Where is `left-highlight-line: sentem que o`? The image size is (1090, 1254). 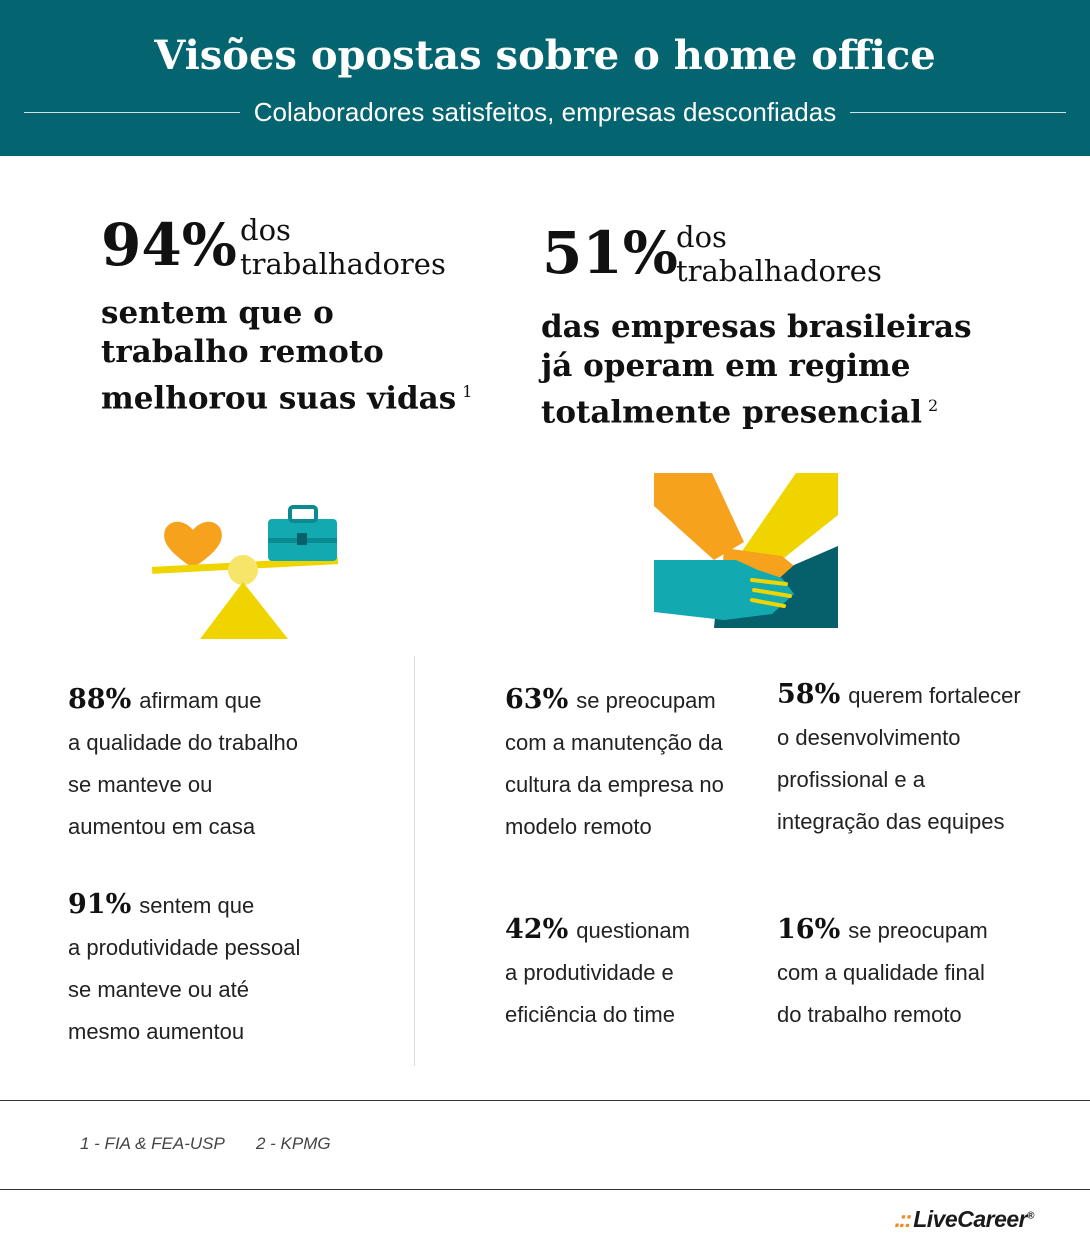 left-highlight-line: sentem que o is located at coordinates (217, 313).